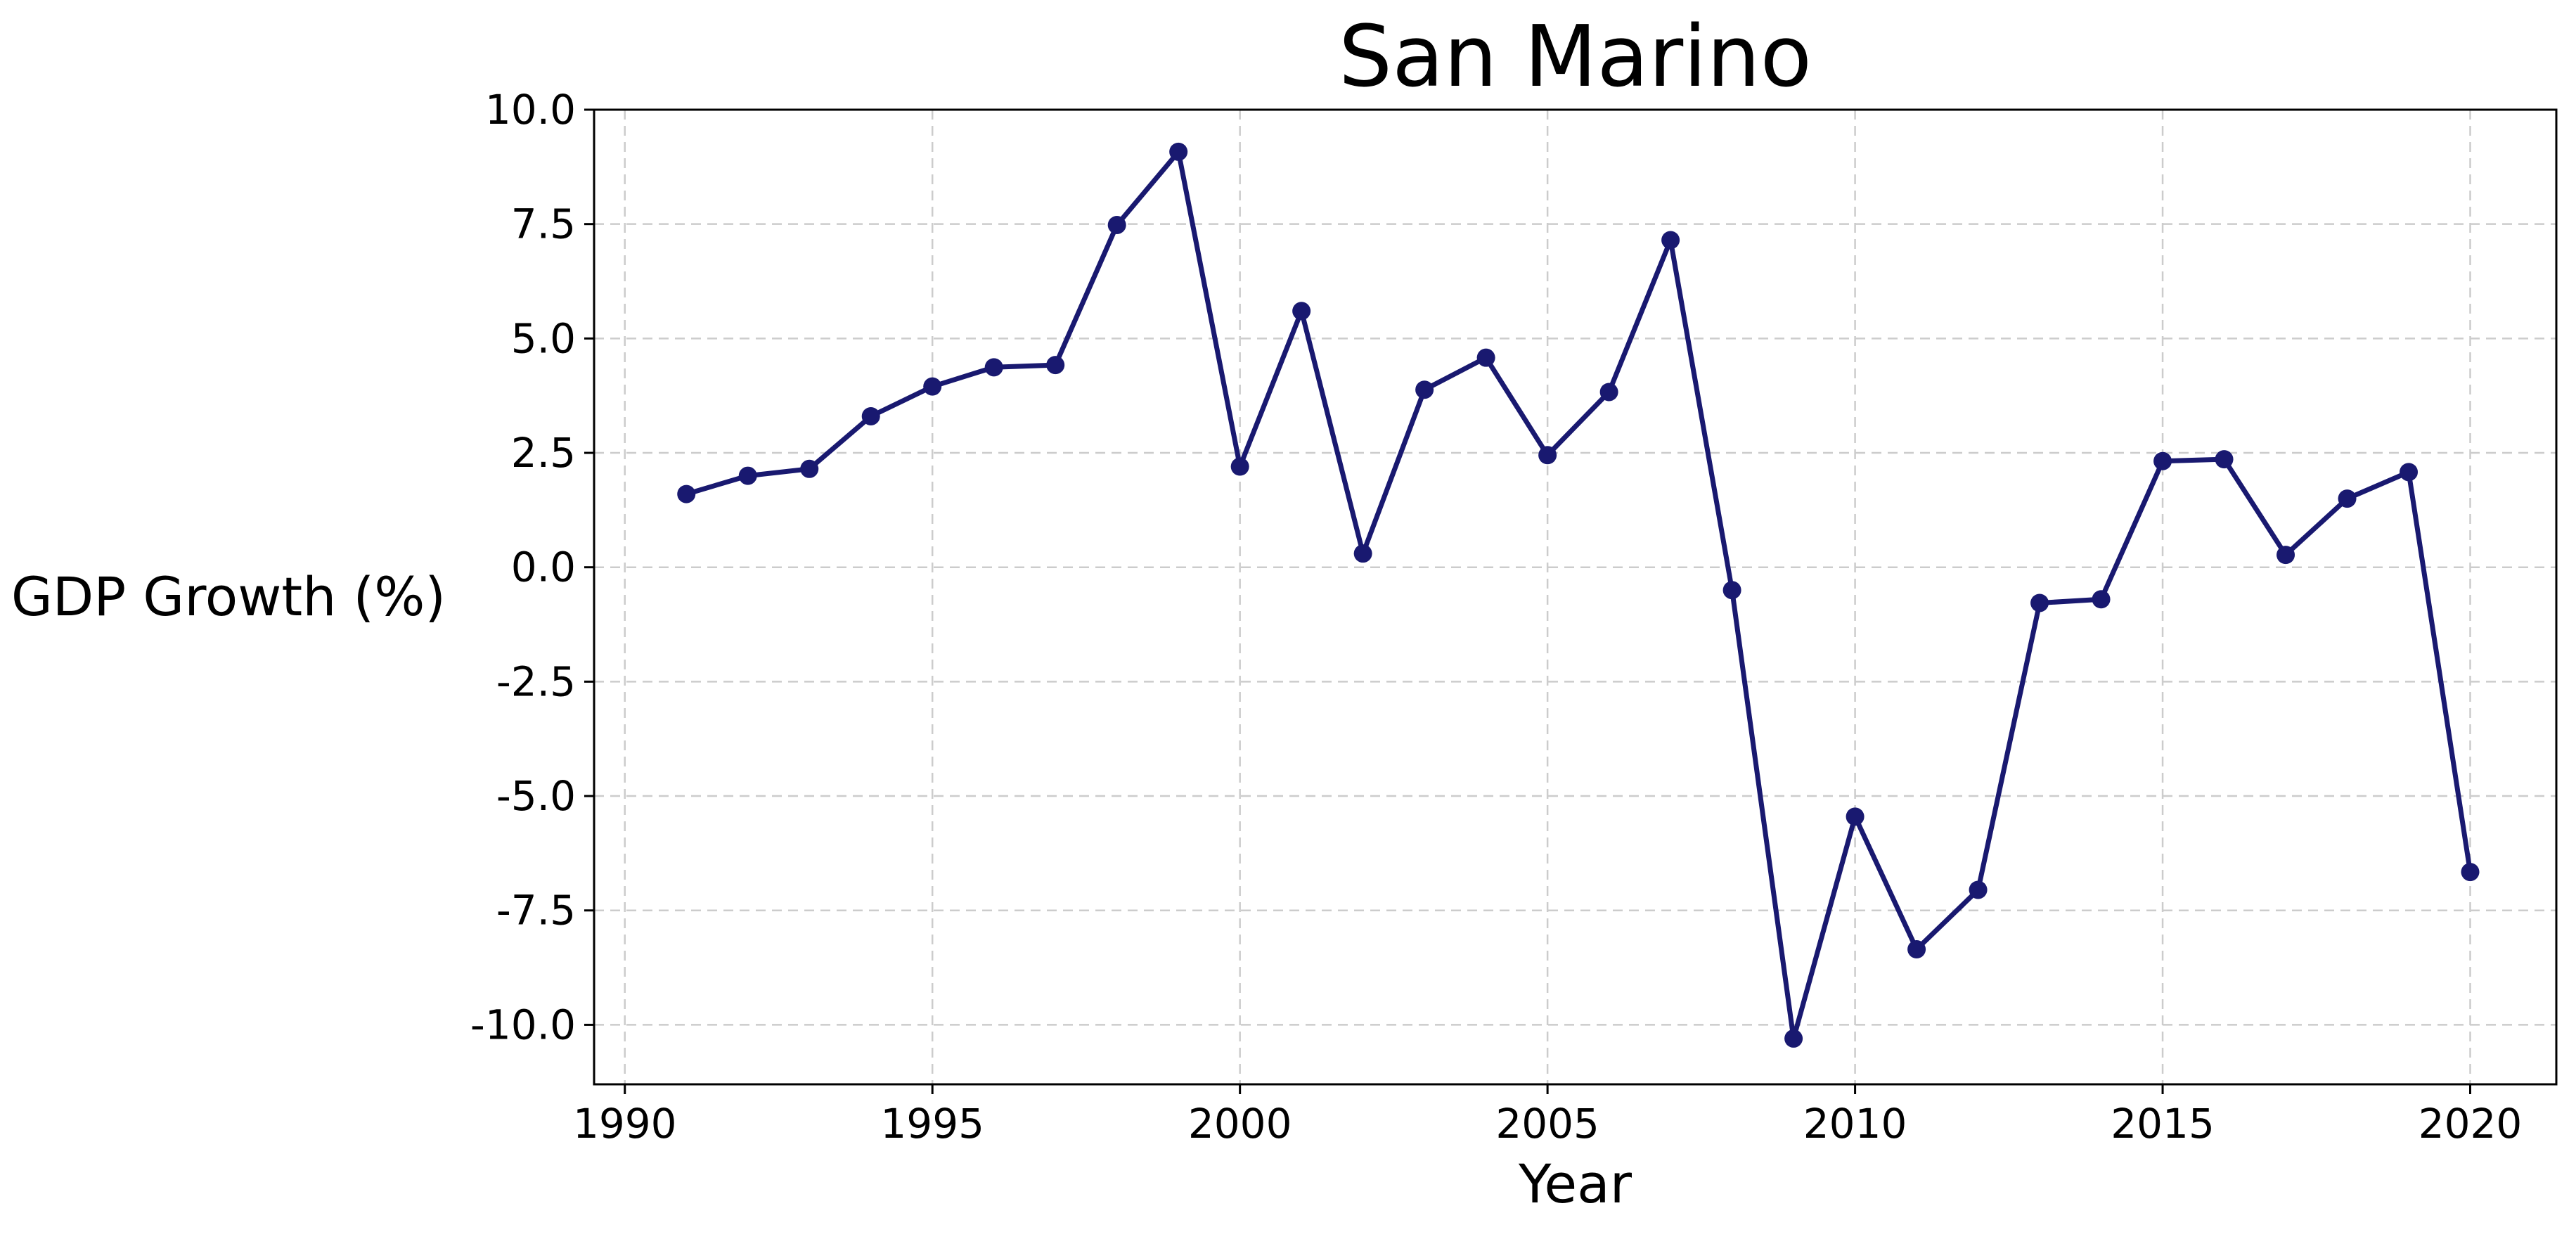 This screenshot has width=2576, height=1239. Describe the element at coordinates (543, 453) in the screenshot. I see `y-tick-label: 2.5` at that location.